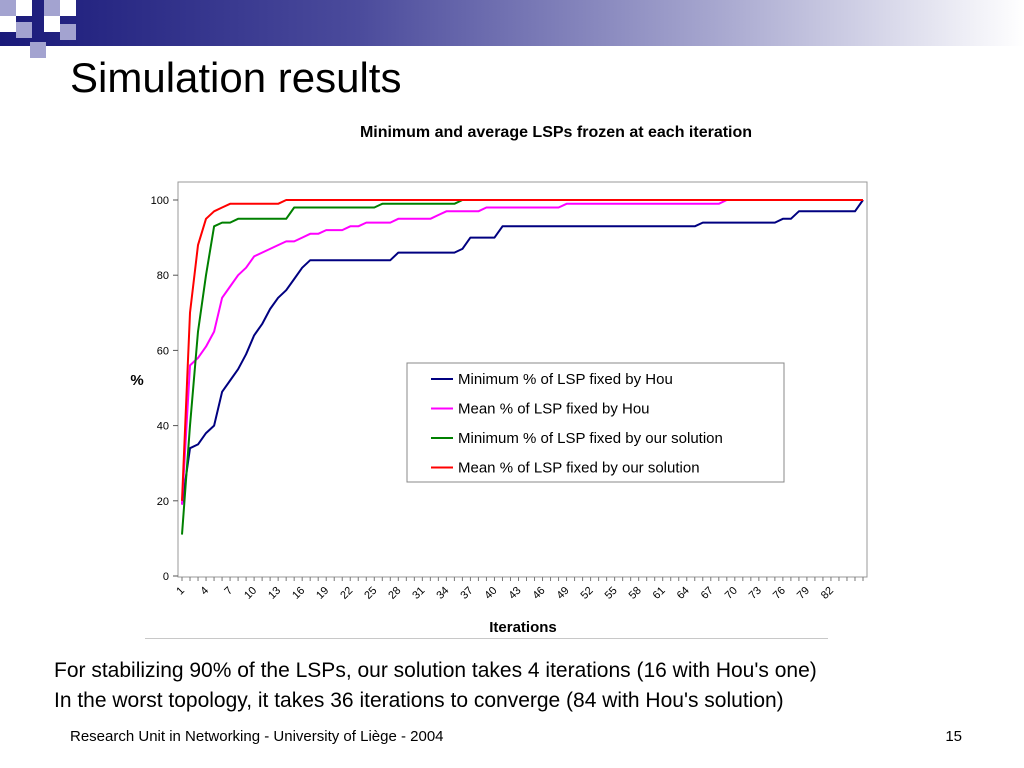  I want to click on y-tick-label: 100, so click(160, 201).